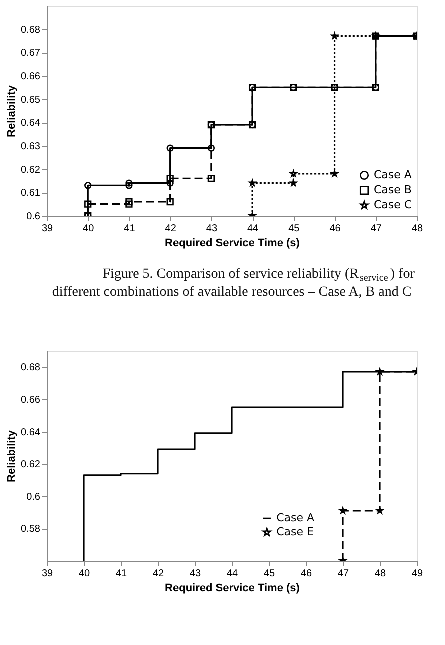 This screenshot has width=445, height=645. Describe the element at coordinates (393, 190) in the screenshot. I see `legend-label: Case B` at that location.